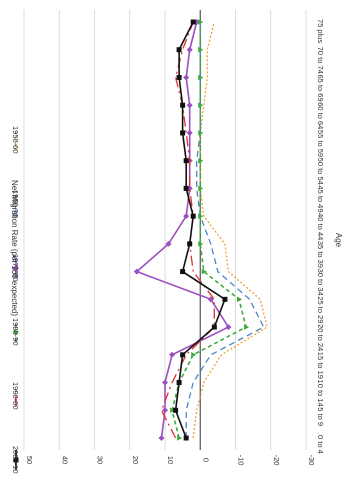 This screenshot has width=352, height=484. I want to click on age-tick-label: 60 to 64, so click(320, 115).